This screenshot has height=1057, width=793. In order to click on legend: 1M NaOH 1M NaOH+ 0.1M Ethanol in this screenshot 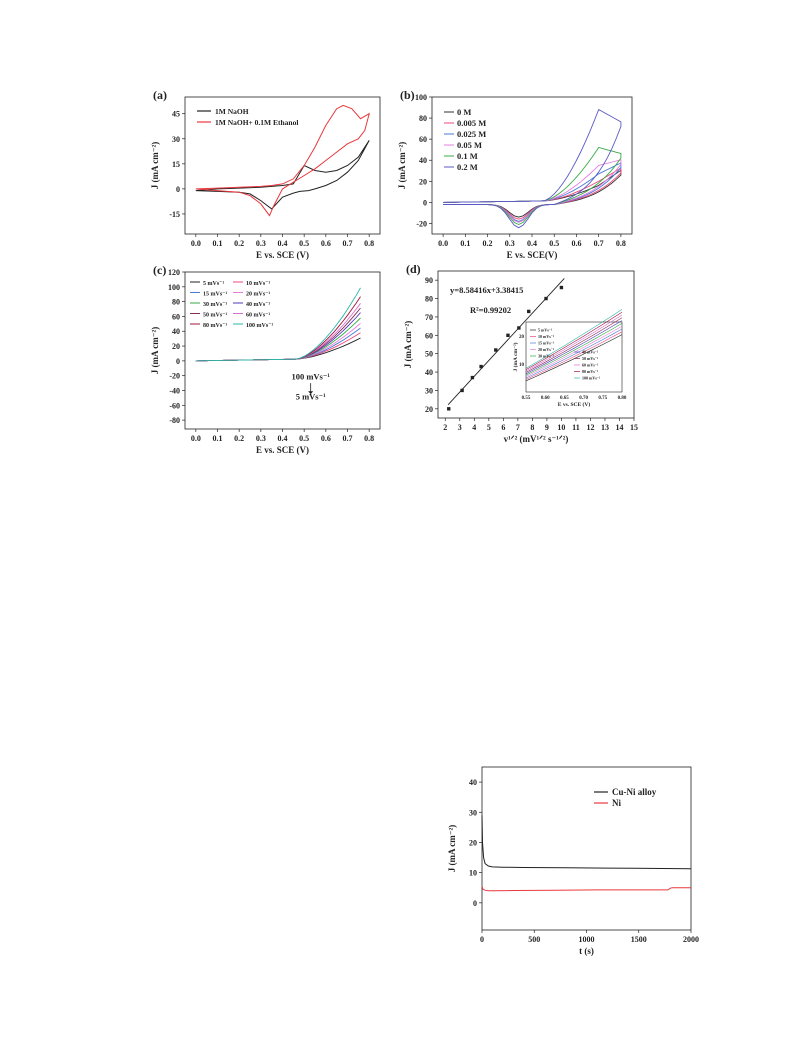, I will do `click(247, 117)`.